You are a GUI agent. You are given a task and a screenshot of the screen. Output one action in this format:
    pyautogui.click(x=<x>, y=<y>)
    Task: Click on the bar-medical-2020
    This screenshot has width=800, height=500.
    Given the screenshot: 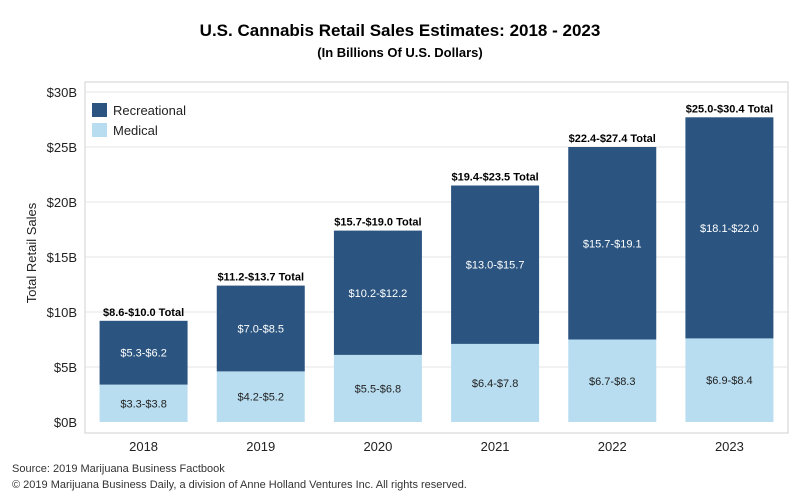 What is the action you would take?
    pyautogui.click(x=377, y=388)
    